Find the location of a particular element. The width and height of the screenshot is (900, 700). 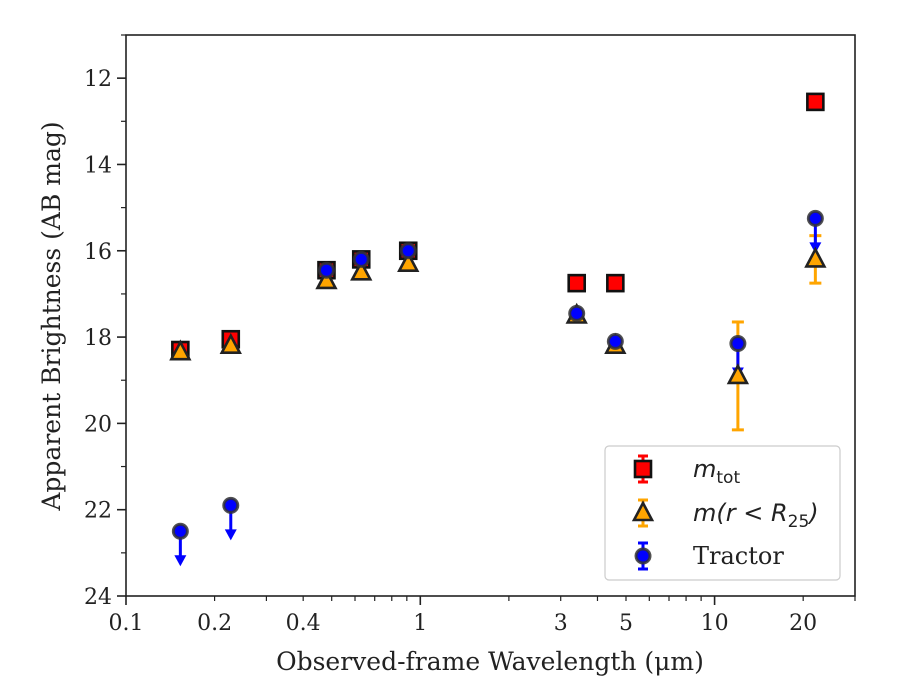

legend: mtot m(r < R25) Tractor is located at coordinates (722, 513).